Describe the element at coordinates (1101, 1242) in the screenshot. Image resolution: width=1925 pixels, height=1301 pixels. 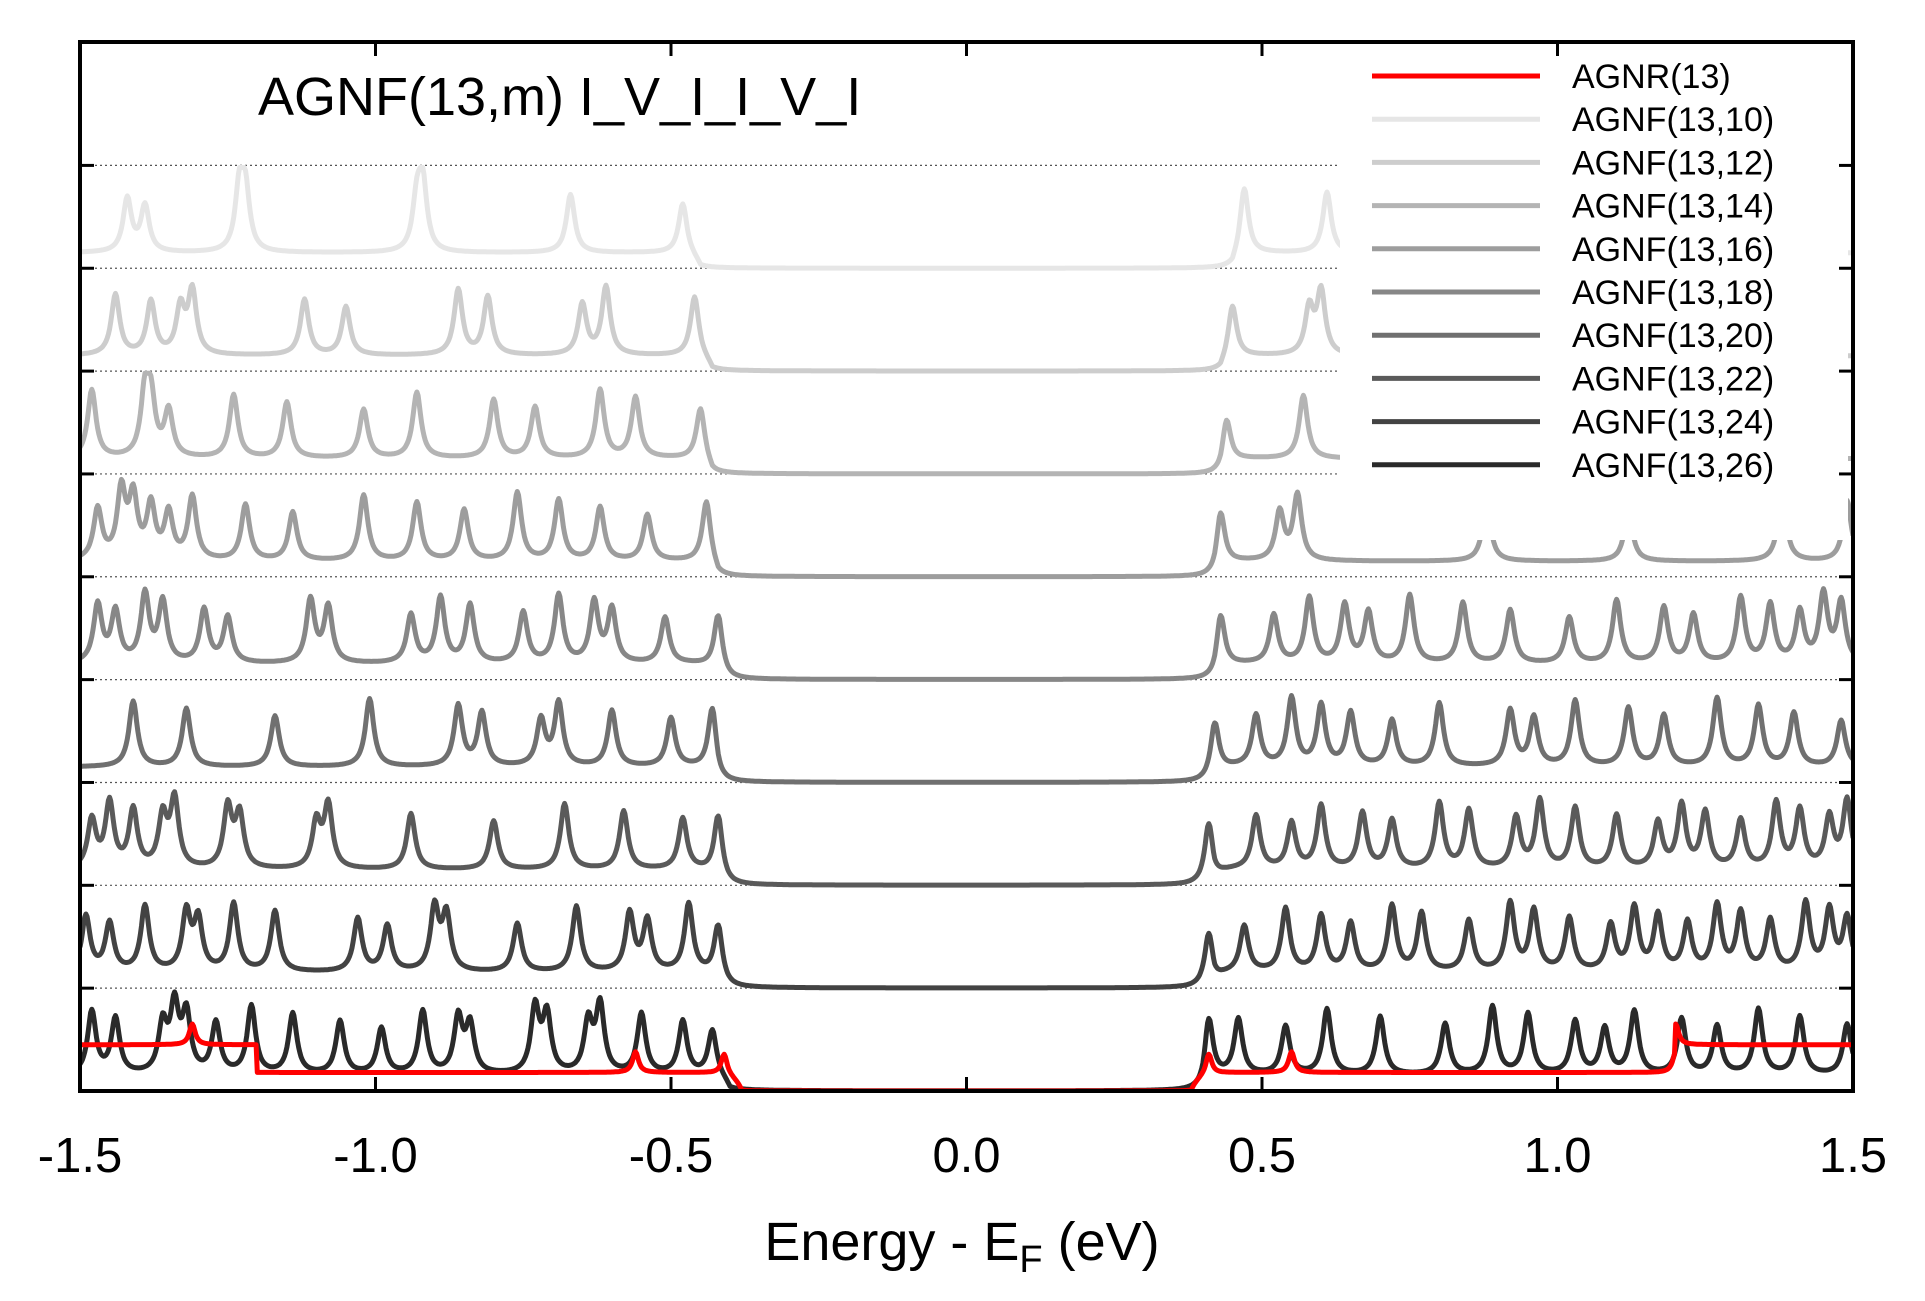
I see `x-axis-title-suffix: (eV)` at that location.